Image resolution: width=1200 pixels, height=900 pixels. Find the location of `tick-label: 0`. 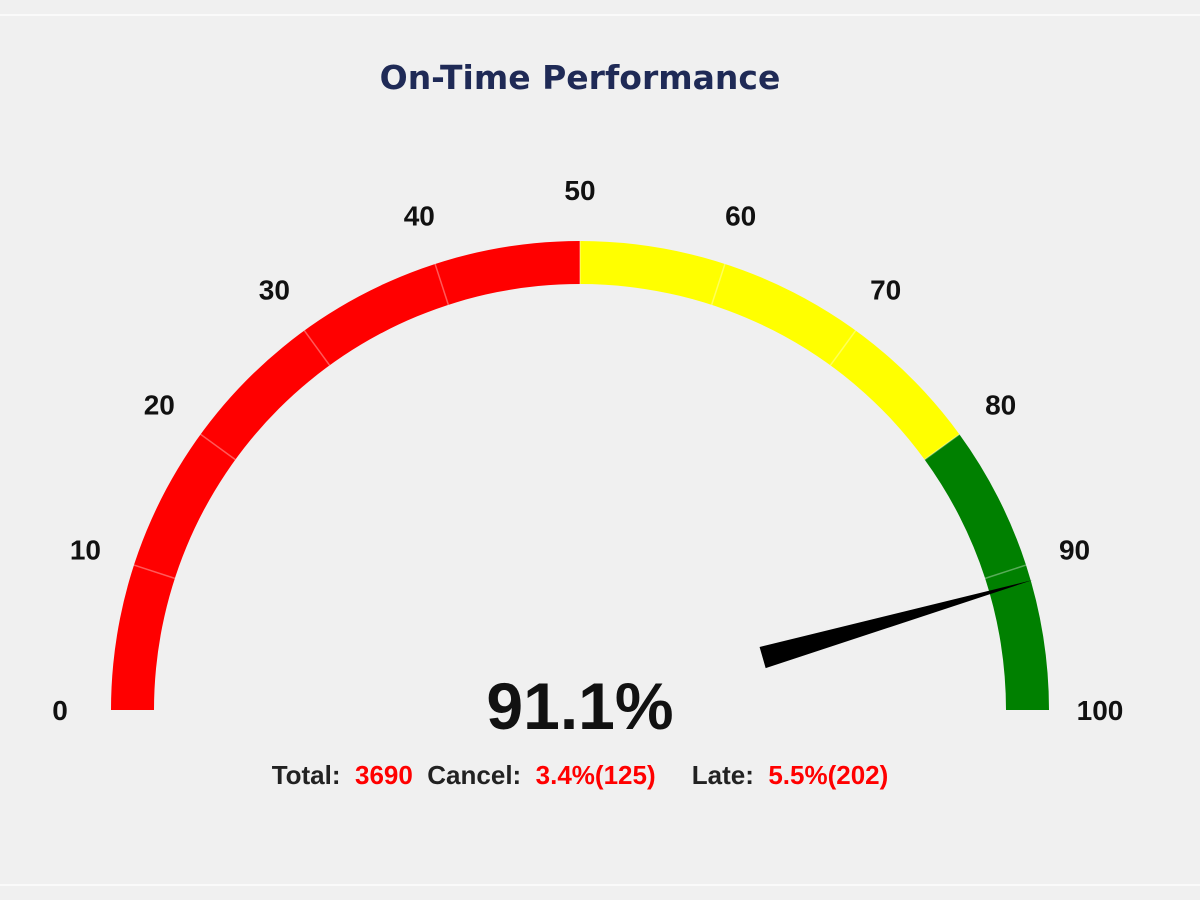

tick-label: 0 is located at coordinates (60, 710).